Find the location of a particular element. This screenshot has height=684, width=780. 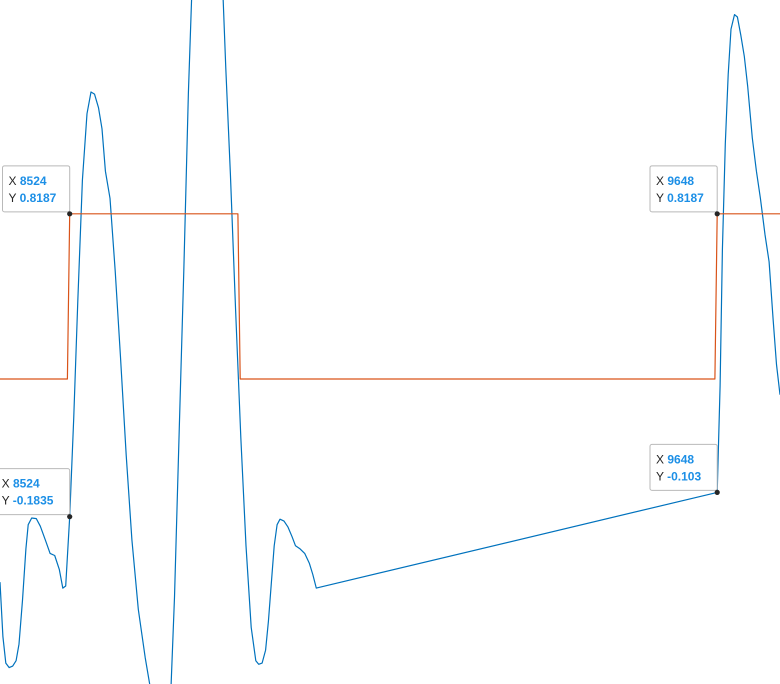

datatip-y-readout: Y -0.1835 is located at coordinates (28, 501).